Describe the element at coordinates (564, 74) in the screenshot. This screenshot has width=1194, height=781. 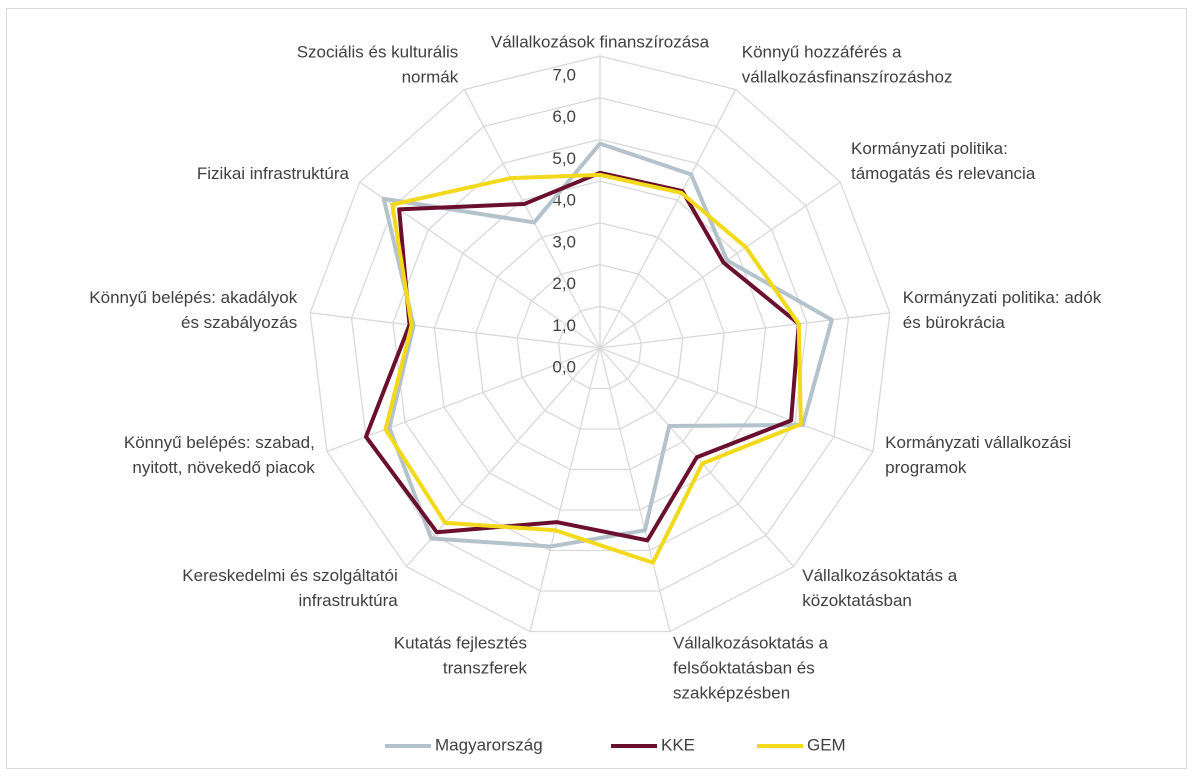
I see `tick-label: 7,0` at that location.